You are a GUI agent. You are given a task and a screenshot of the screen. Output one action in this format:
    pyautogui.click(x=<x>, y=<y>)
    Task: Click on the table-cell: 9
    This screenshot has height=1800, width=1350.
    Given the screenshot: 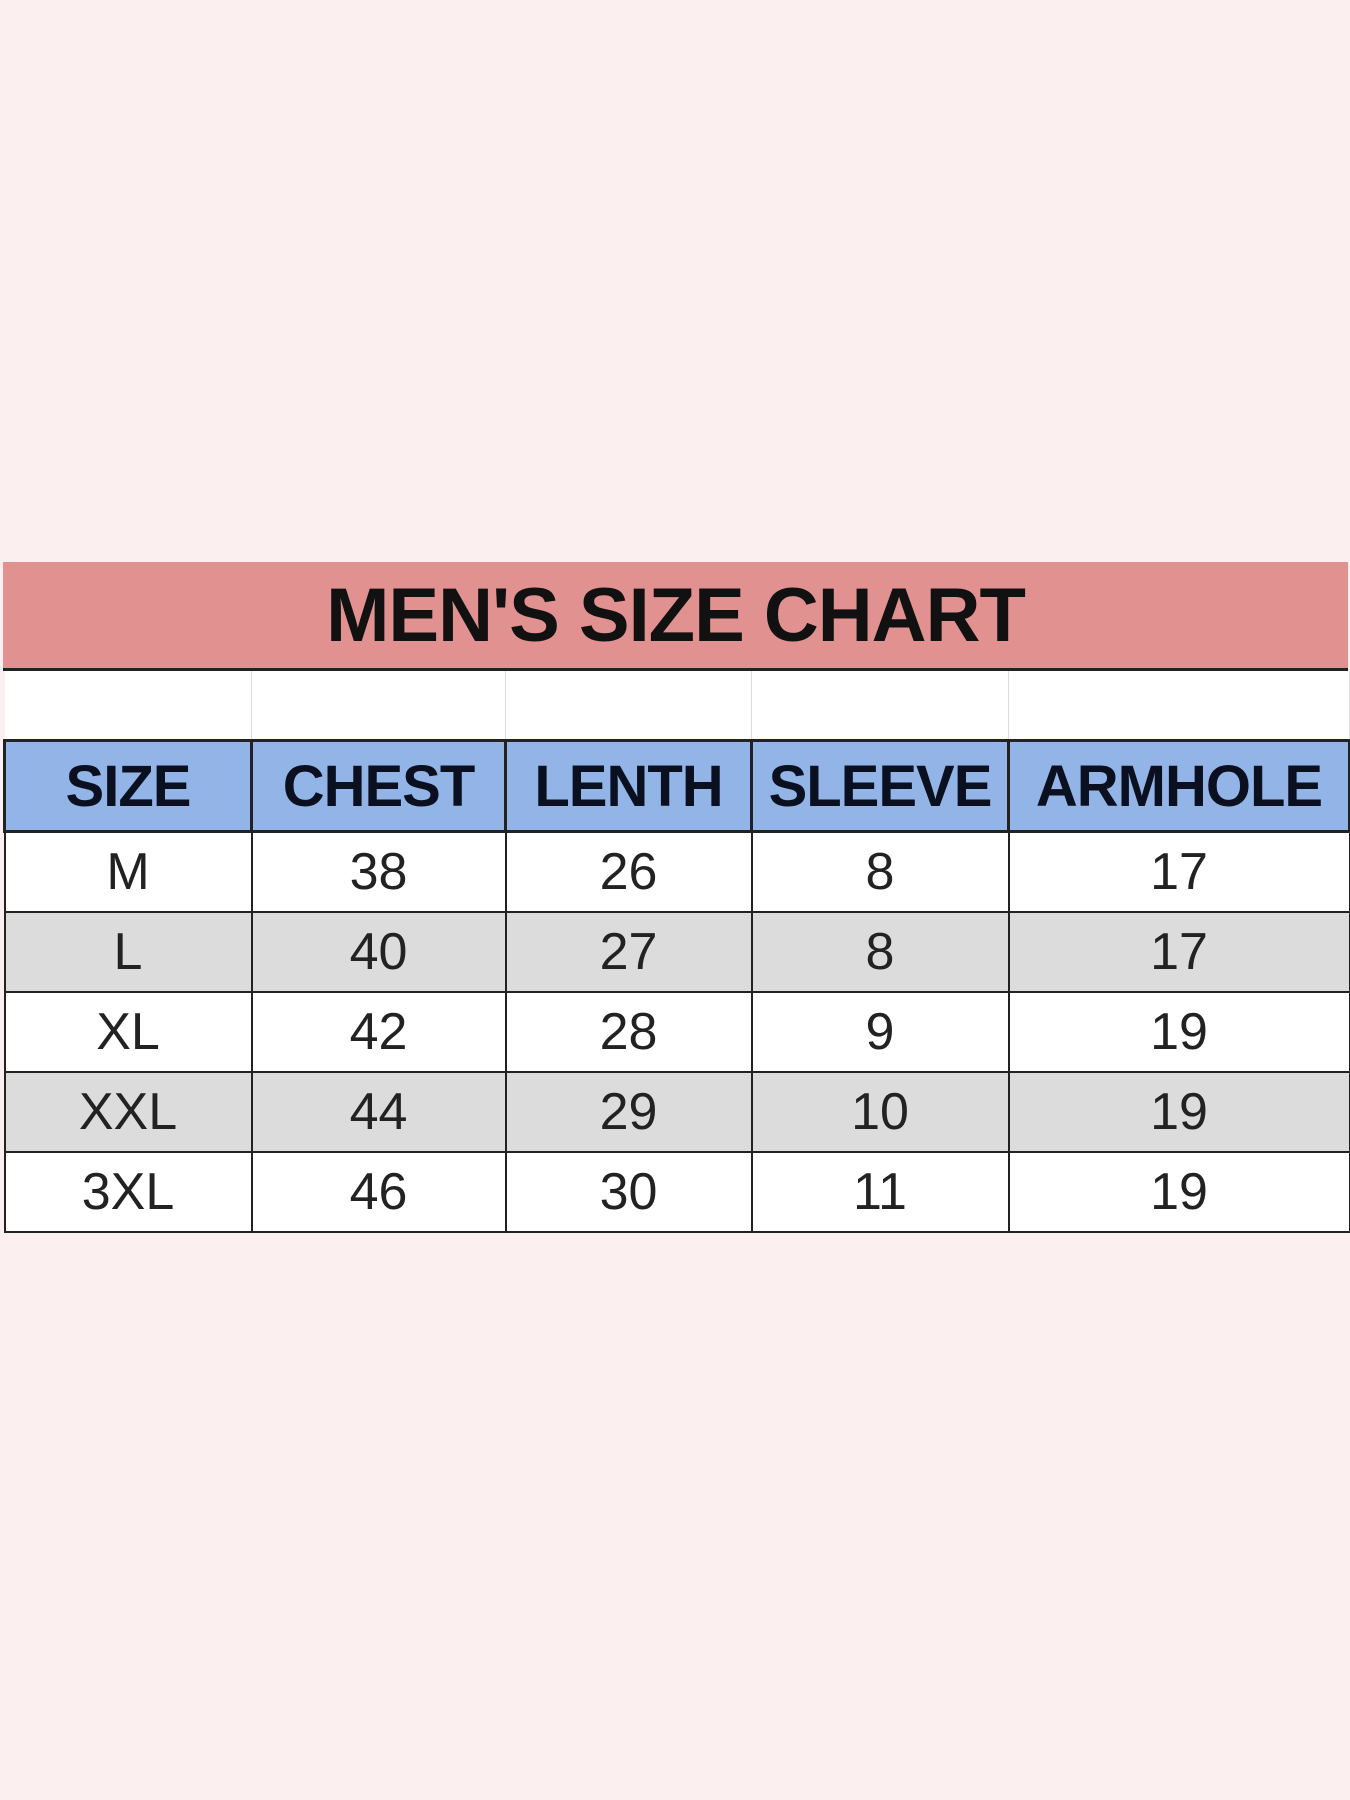 What is the action you would take?
    pyautogui.click(x=880, y=1032)
    